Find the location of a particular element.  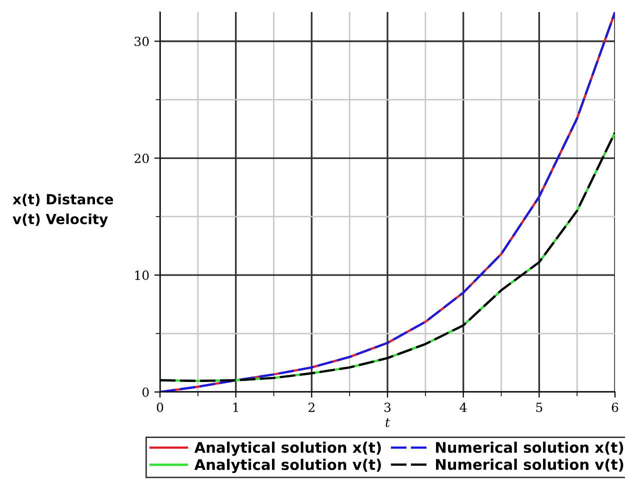

y-tick-label: 10 is located at coordinates (142, 275).